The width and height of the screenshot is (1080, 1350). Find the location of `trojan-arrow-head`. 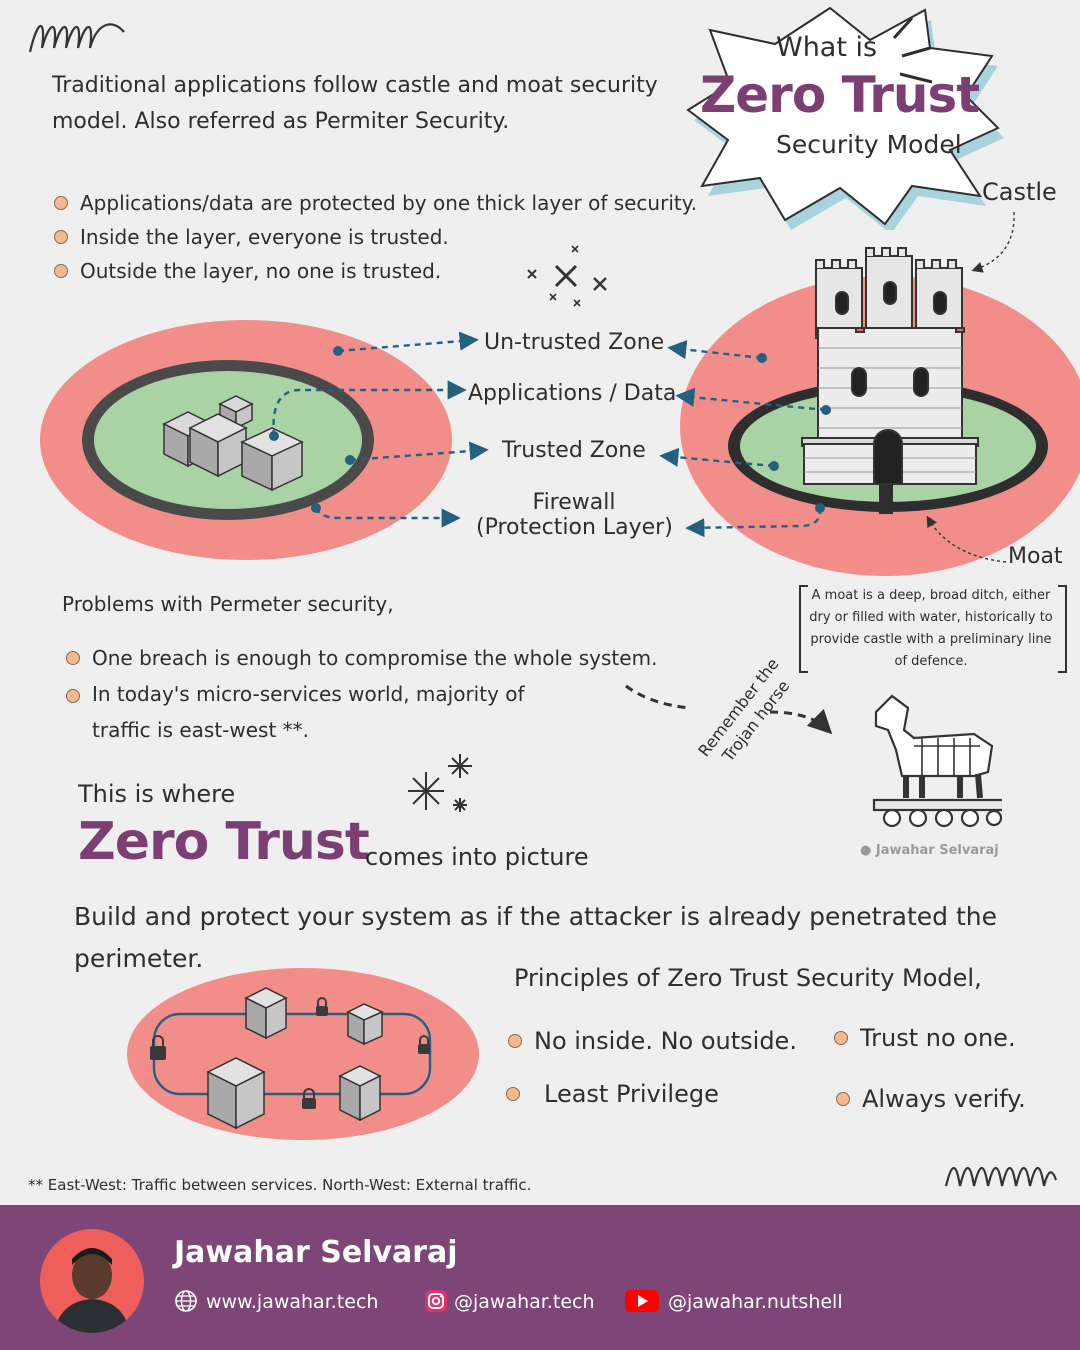

trojan-arrow-head is located at coordinates (801, 721).